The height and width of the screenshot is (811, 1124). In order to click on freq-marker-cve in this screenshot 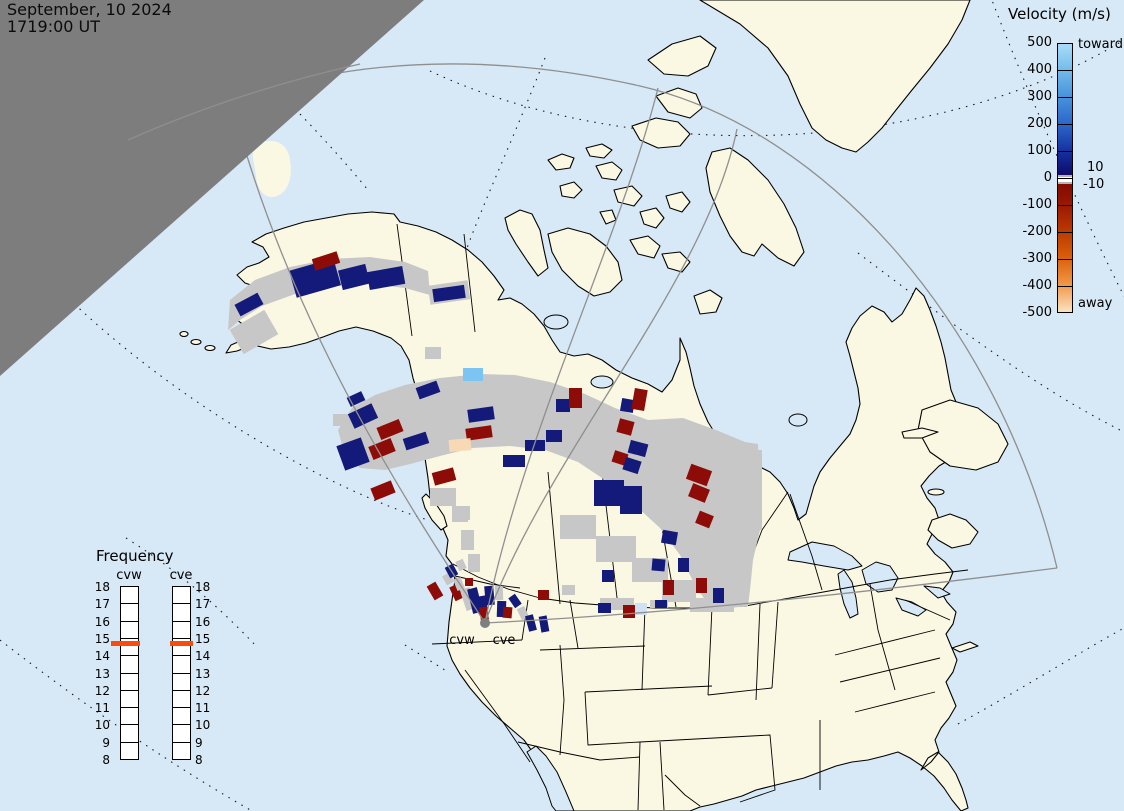, I will do `click(181, 643)`.